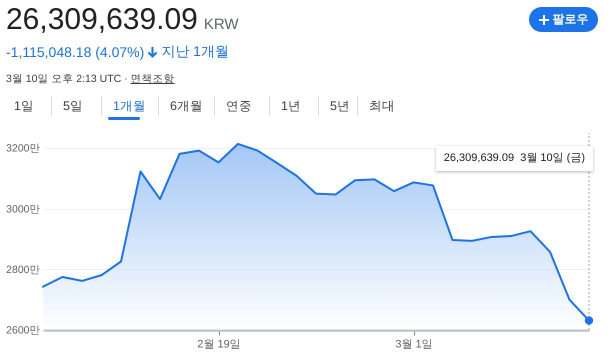 The height and width of the screenshot is (354, 612). Describe the element at coordinates (195, 52) in the screenshot. I see `text: 지난 1개월` at that location.